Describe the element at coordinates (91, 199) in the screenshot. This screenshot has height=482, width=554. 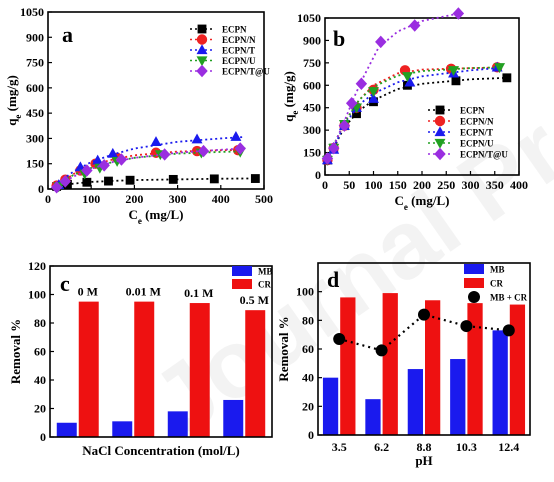
I see `x-tick-label: 100` at that location.